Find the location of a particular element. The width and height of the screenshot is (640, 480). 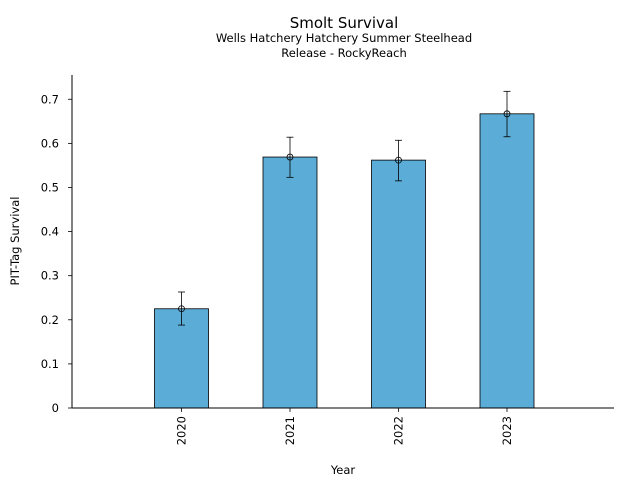

chart-title: Smolt Survival is located at coordinates (344, 23).